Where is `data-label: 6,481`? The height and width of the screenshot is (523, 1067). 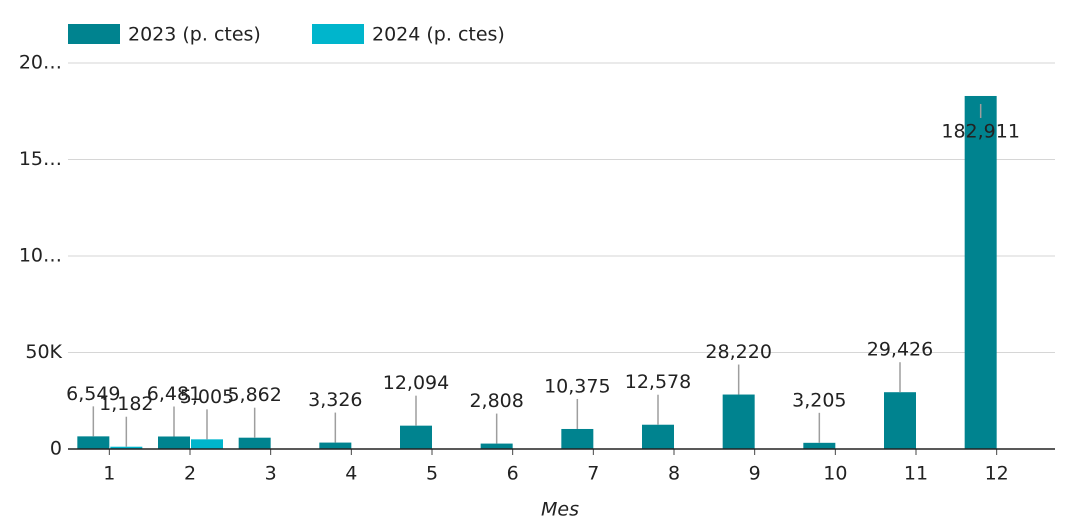 data-label: 6,481 is located at coordinates (174, 394).